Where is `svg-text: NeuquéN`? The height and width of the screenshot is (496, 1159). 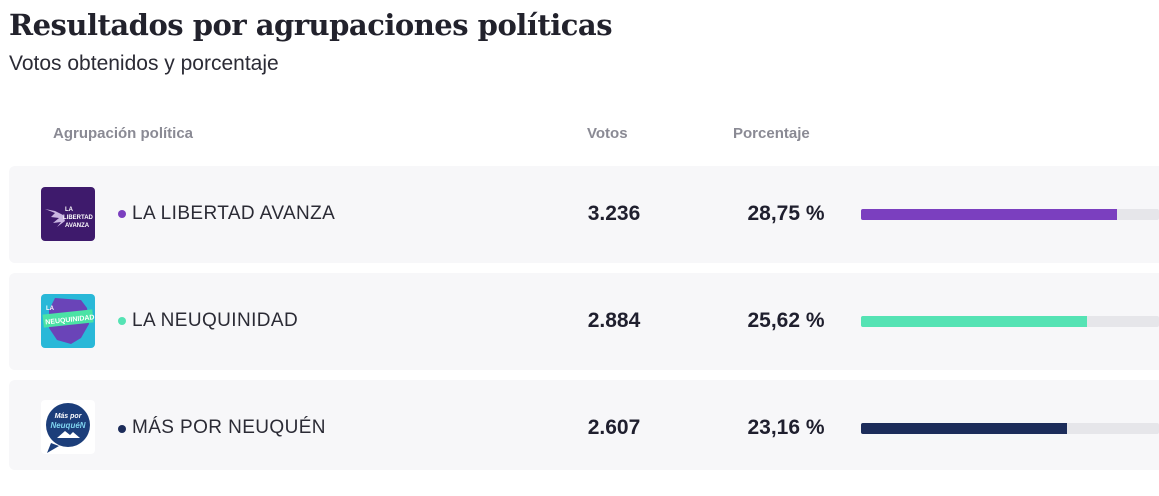 svg-text: NeuquéN is located at coordinates (67, 425).